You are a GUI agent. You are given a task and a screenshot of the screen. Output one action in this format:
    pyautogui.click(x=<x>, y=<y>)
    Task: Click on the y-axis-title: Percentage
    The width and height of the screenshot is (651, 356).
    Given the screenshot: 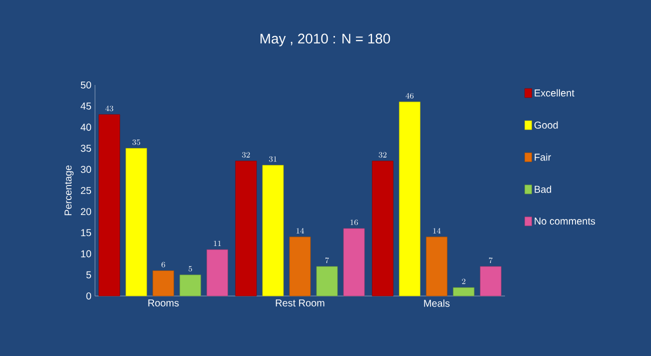 What is the action you would take?
    pyautogui.click(x=69, y=190)
    